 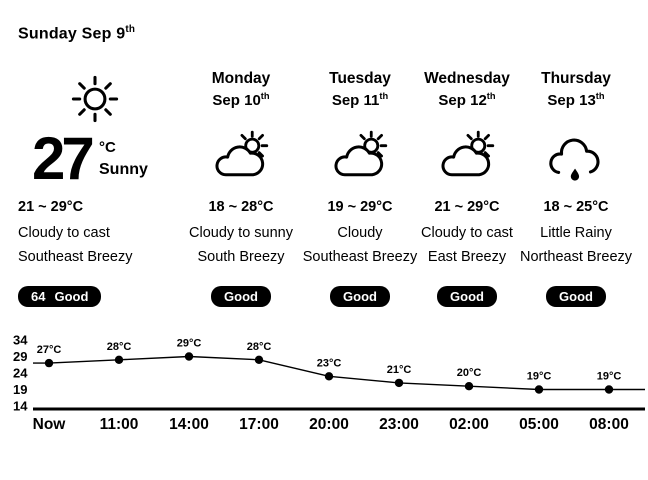 What do you see at coordinates (123, 159) in the screenshot?
I see `current-temp-unit-block: °C Sunny` at bounding box center [123, 159].